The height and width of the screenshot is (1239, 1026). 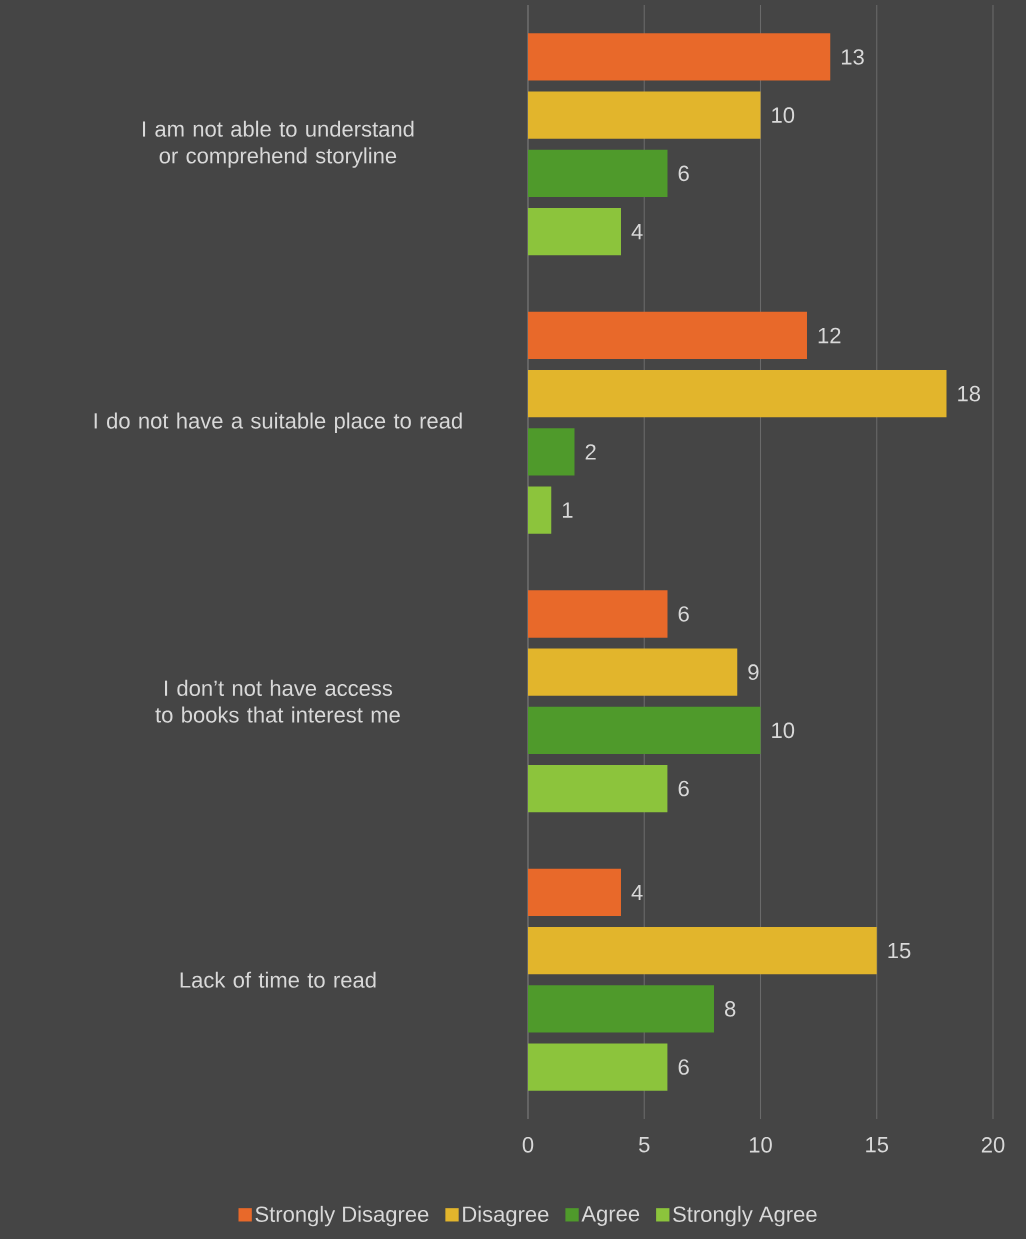 I want to click on data-label: 2, so click(x=590, y=452).